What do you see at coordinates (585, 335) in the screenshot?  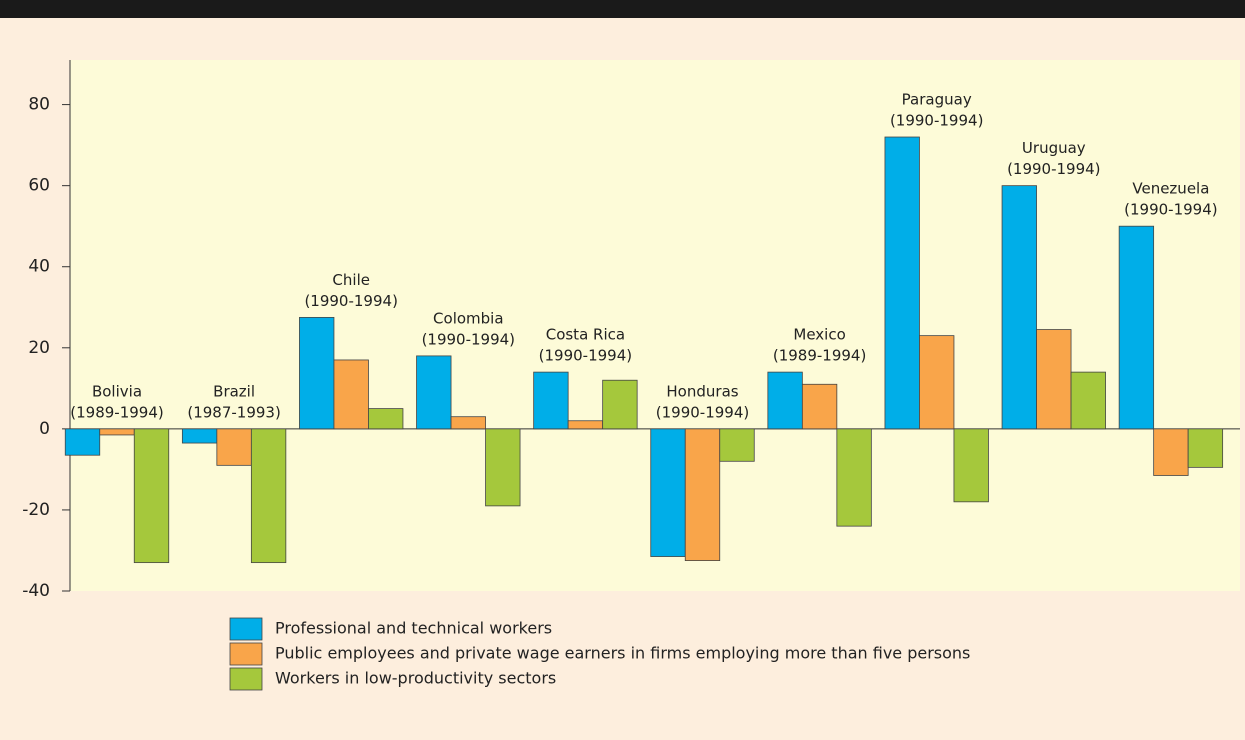 I see `category-label: Costa Rica` at bounding box center [585, 335].